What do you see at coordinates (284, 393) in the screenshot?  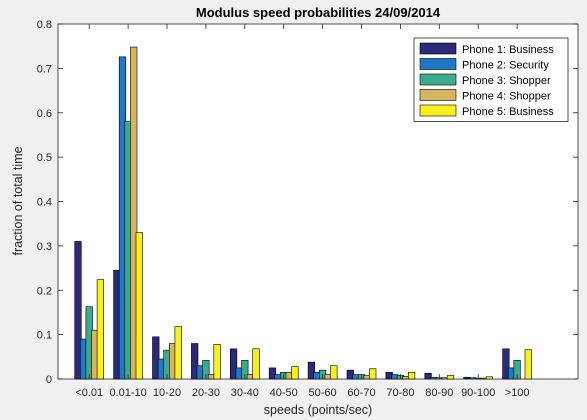 I see `x-tick-label: 40-50` at bounding box center [284, 393].